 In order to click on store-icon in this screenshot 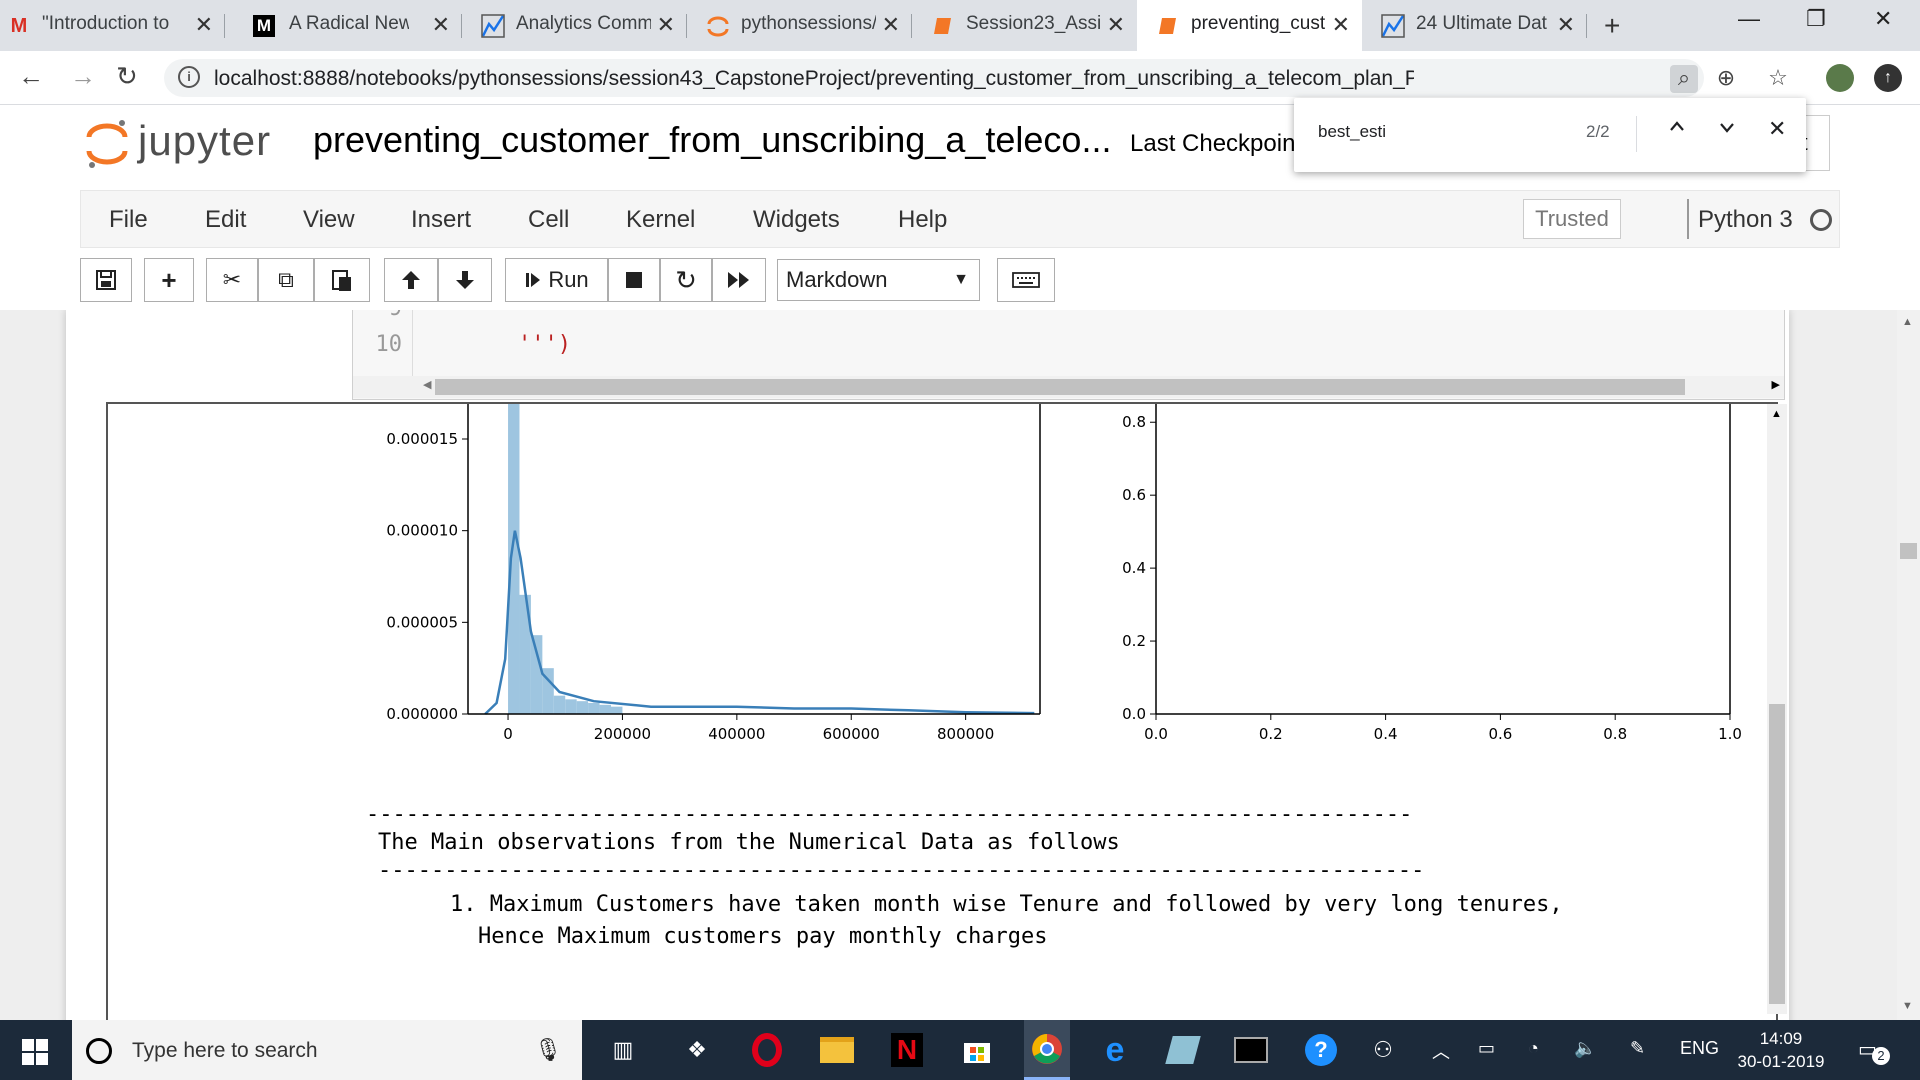, I will do `click(977, 1050)`.